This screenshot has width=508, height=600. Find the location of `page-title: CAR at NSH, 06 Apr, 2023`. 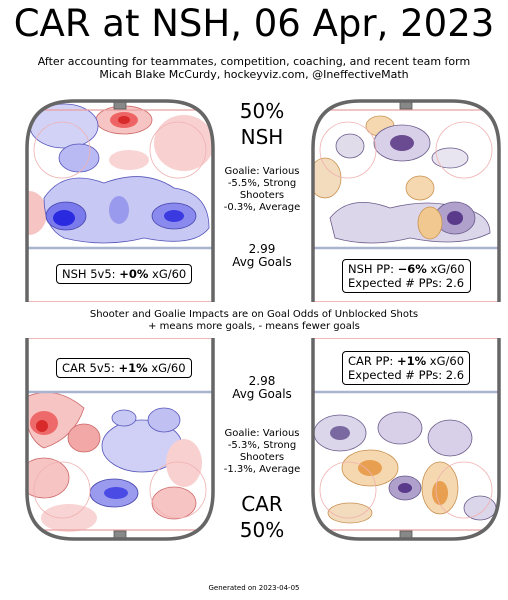

page-title: CAR at NSH, 06 Apr, 2023 is located at coordinates (254, 23).